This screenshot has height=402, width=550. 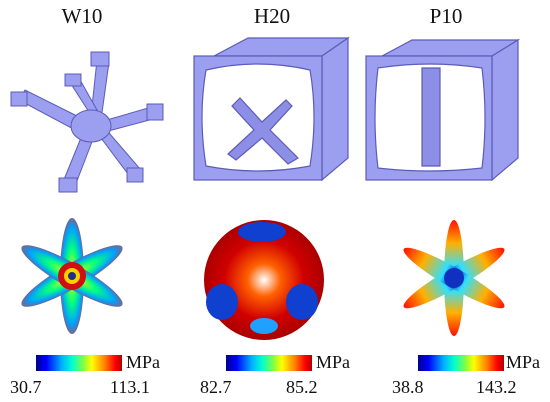 What do you see at coordinates (523, 362) in the screenshot?
I see `p10-unit: MPa` at bounding box center [523, 362].